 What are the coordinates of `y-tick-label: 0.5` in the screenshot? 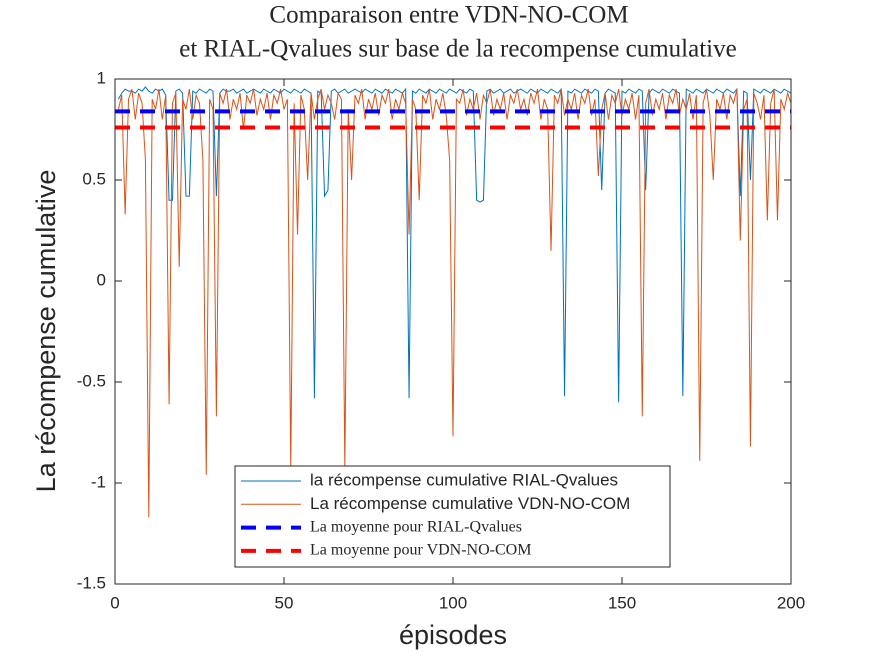 It's located at (94, 178).